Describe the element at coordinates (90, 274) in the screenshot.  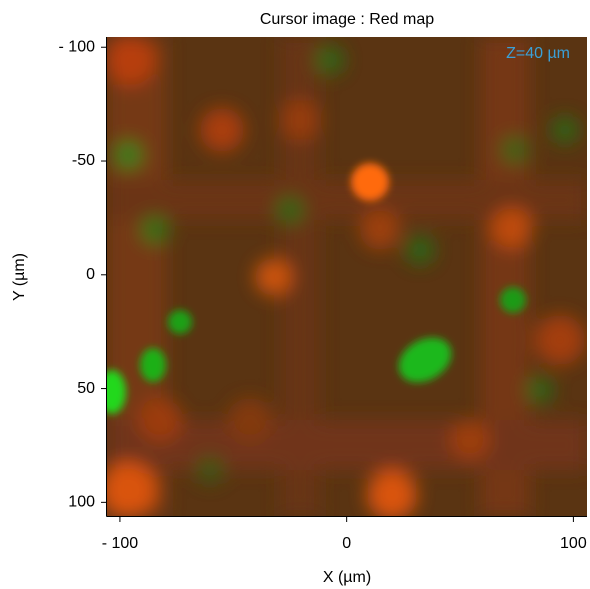
I see `y-tick-label: 0` at that location.